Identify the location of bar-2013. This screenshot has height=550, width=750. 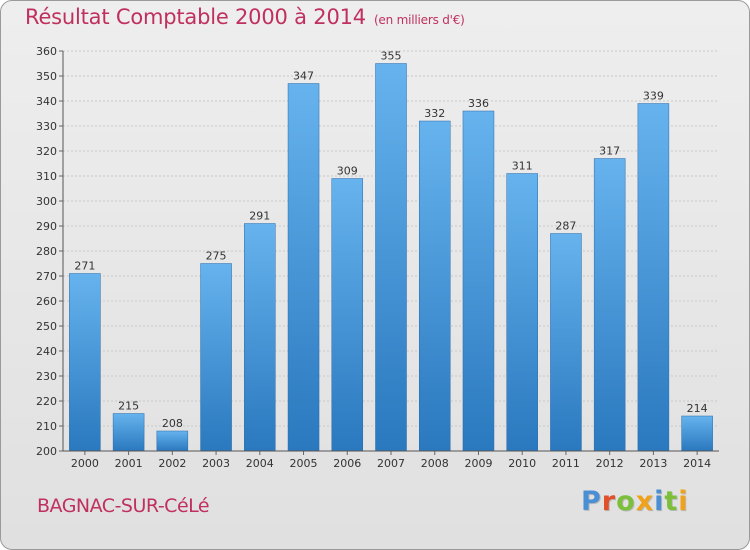
(653, 277).